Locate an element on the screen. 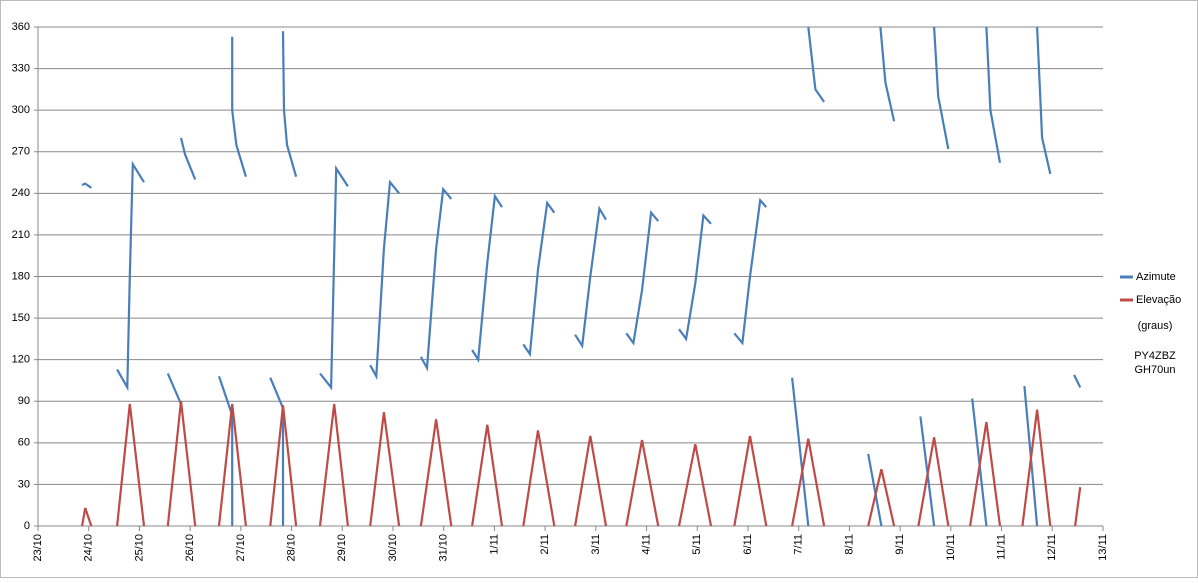 The image size is (1198, 583). x-tick-label: 31/10 is located at coordinates (444, 548).